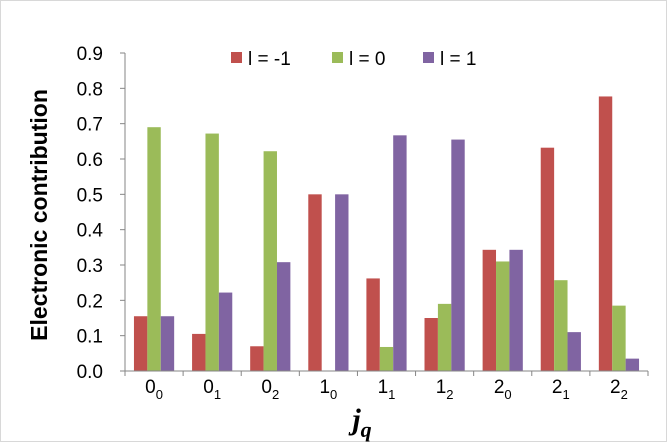 This screenshot has width=667, height=446. Describe the element at coordinates (90, 266) in the screenshot. I see `y-tick-label: 0.3` at that location.